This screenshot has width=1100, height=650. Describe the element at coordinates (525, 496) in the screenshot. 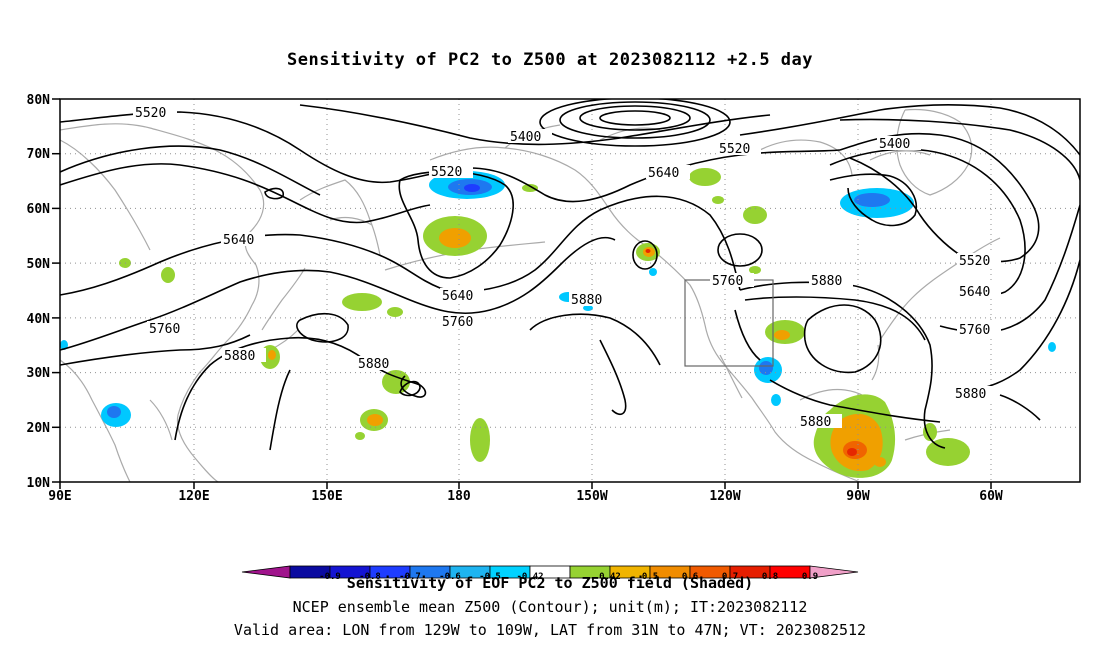

I see `longitude-labels: 90E 120E 150E 180 150W 120W 90W 60W` at that location.